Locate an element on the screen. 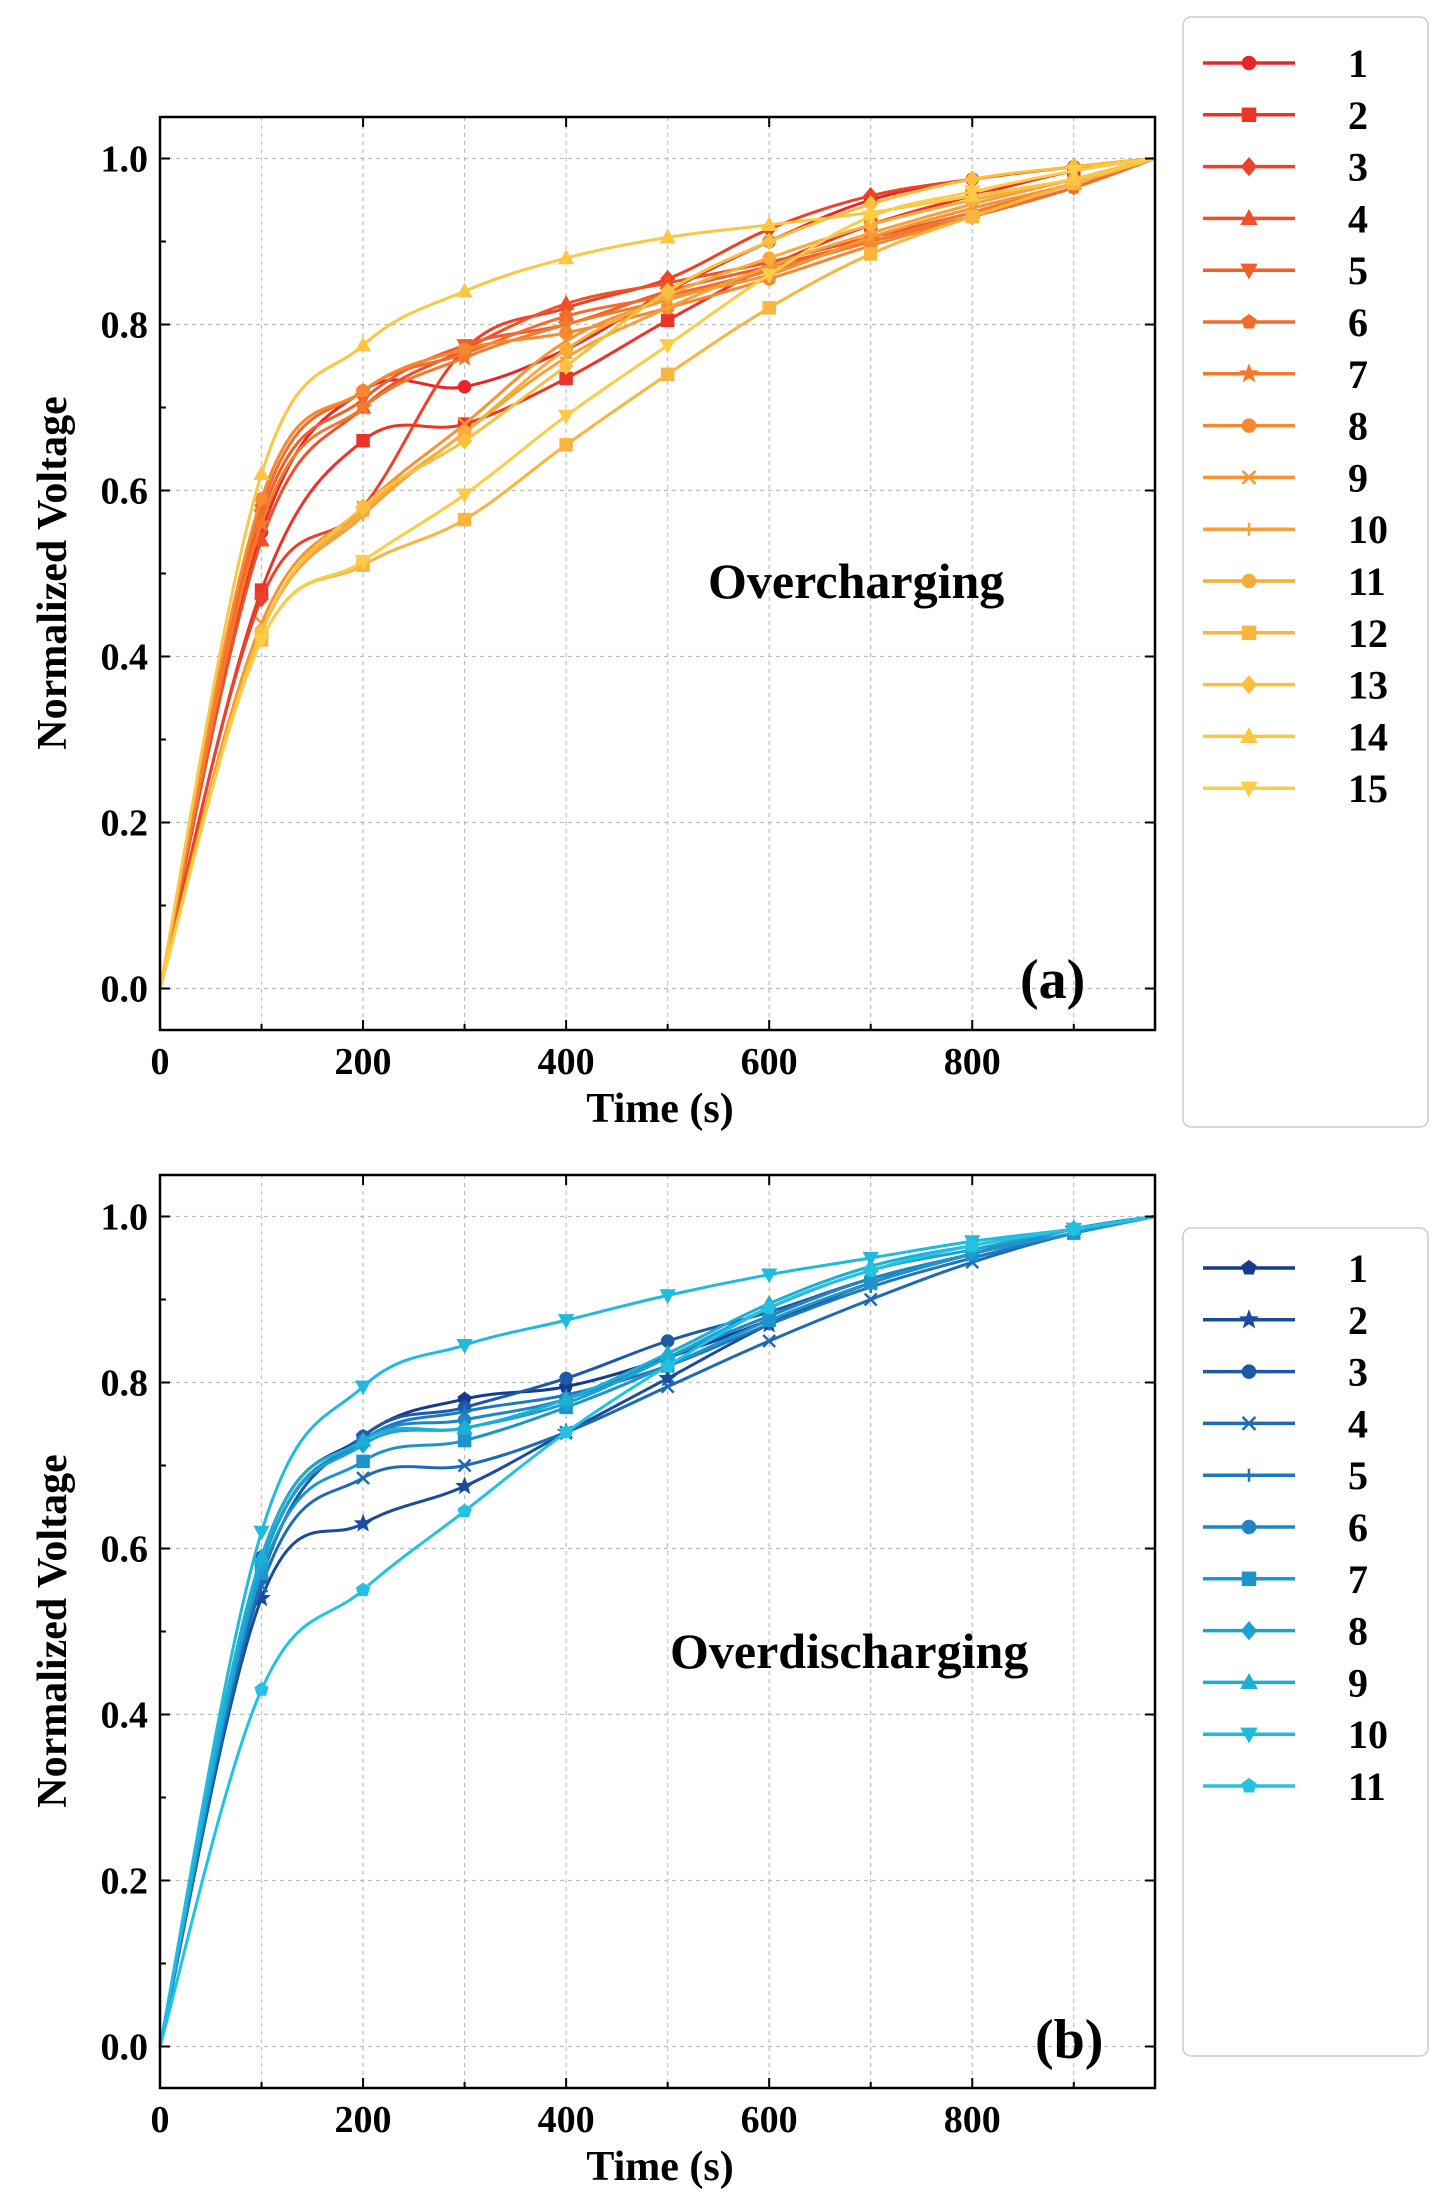  panel-a-legend-item-15: 15 is located at coordinates (1295, 788).